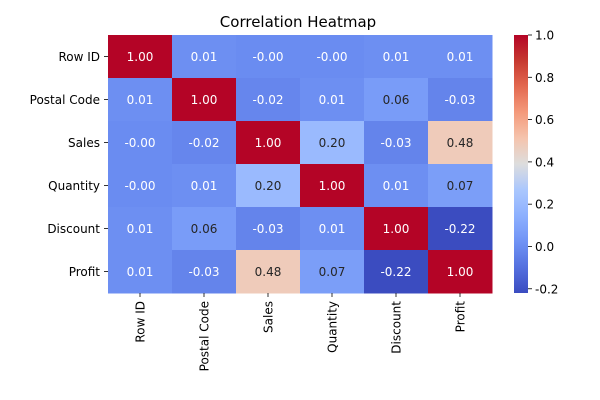 This screenshot has height=400, width=600. Describe the element at coordinates (269, 317) in the screenshot. I see `x-tick-label: Sales` at that location.